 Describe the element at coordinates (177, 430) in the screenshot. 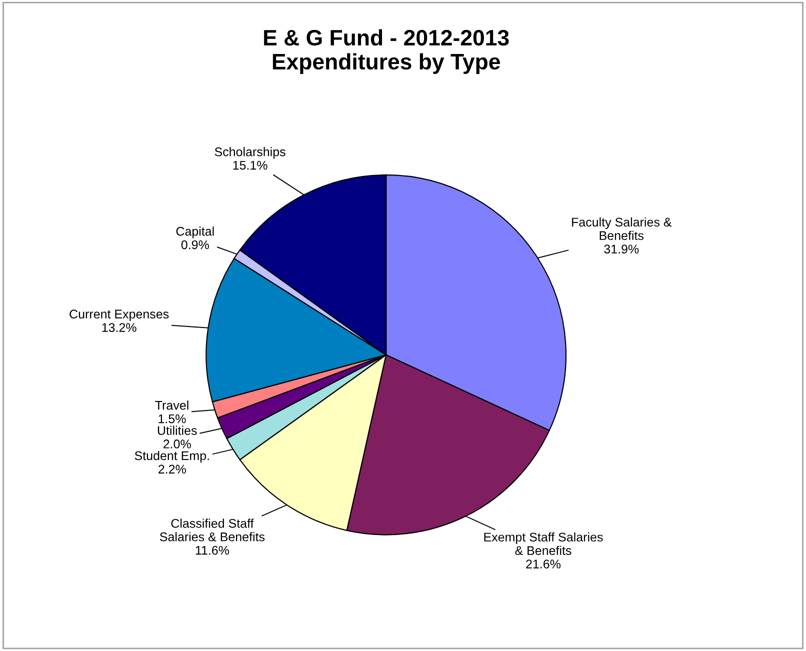

I see `slice-label: Utilities` at that location.